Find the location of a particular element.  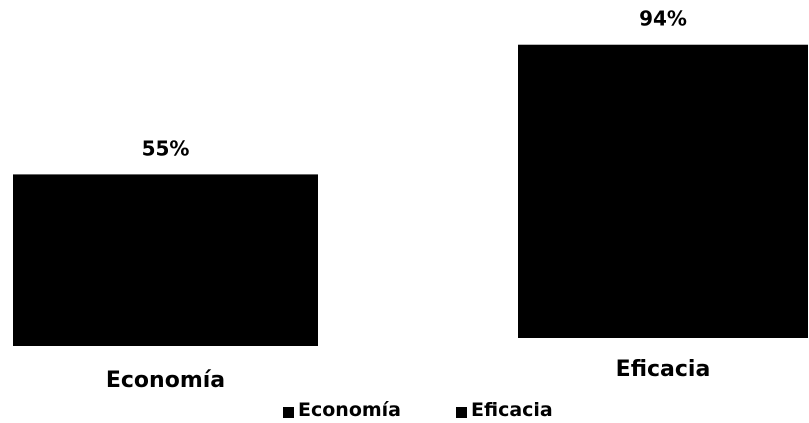

data-label-eficacia: 94% is located at coordinates (663, 19).